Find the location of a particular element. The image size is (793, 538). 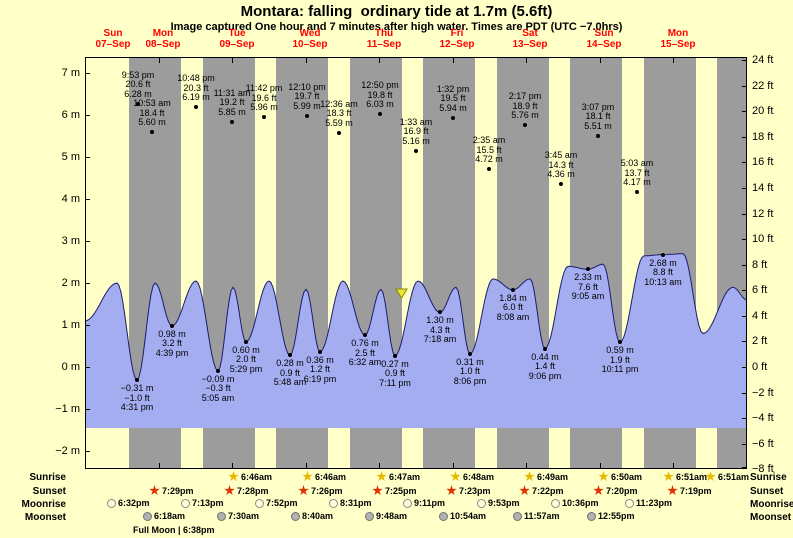

high-tide-annotation-line: 1:32 pm is located at coordinates (453, 88).